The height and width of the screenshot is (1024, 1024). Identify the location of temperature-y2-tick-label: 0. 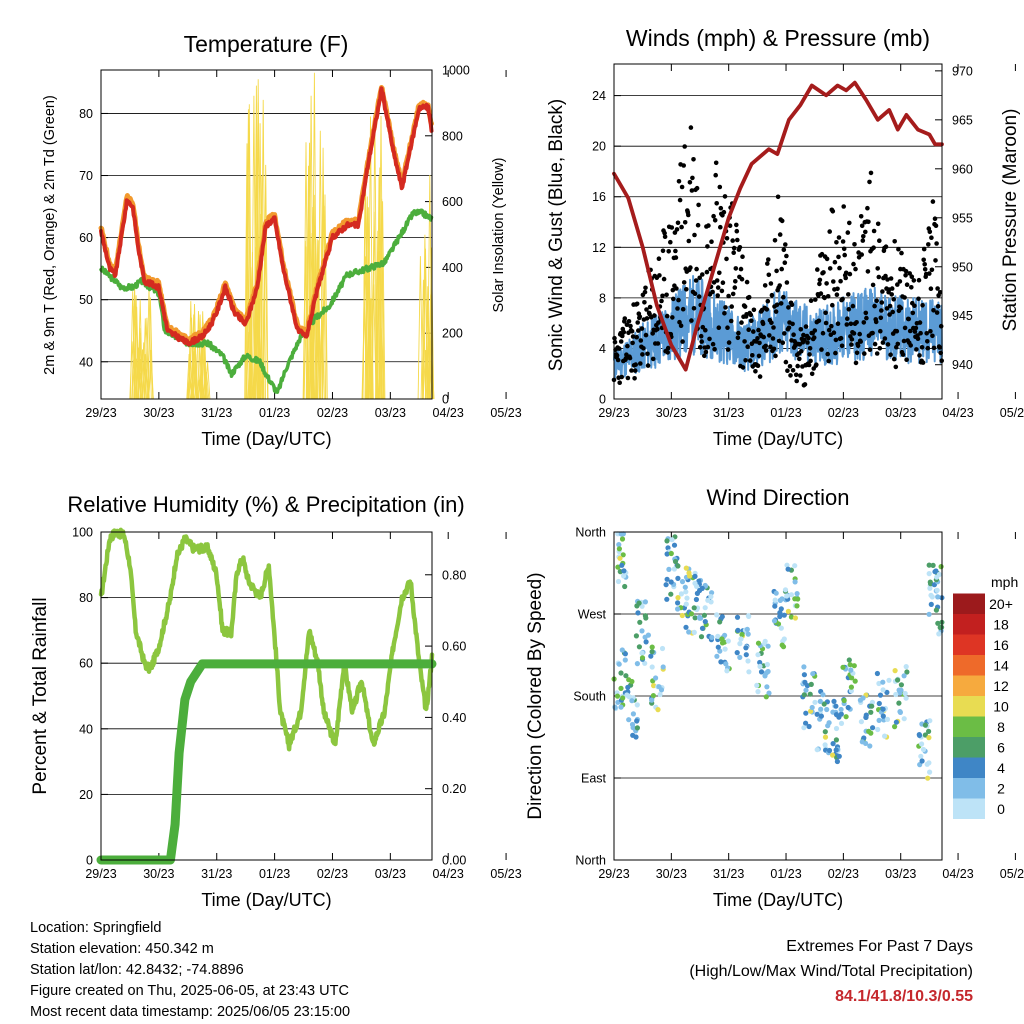
(445, 400).